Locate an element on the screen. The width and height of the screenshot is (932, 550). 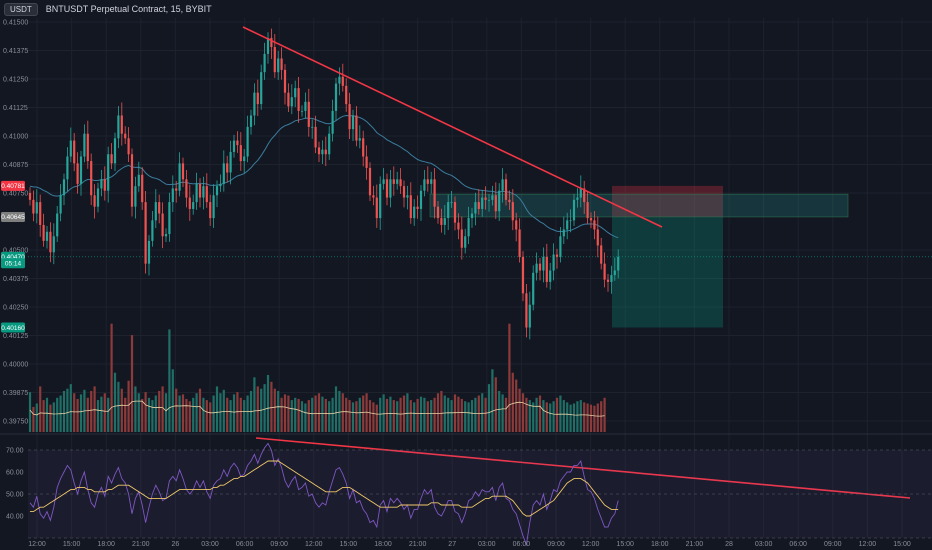
currency-button: USDT is located at coordinates (21, 9).